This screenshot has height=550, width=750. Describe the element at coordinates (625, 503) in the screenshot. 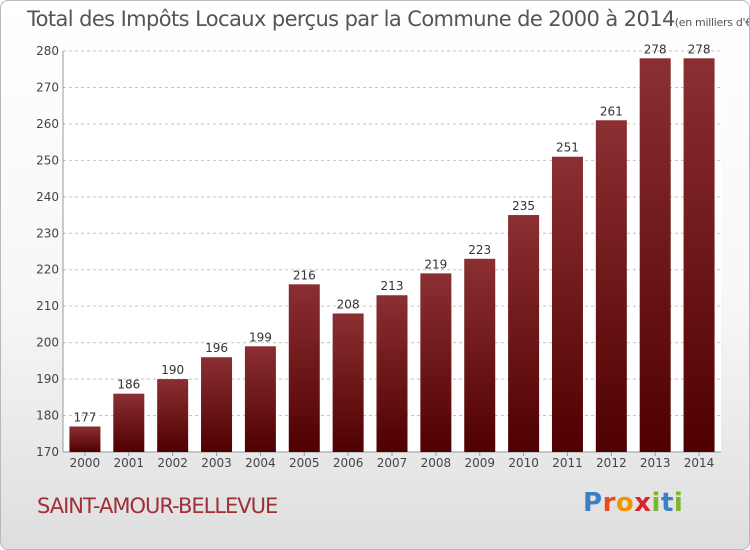

I see `brand-logo-letter: o` at that location.